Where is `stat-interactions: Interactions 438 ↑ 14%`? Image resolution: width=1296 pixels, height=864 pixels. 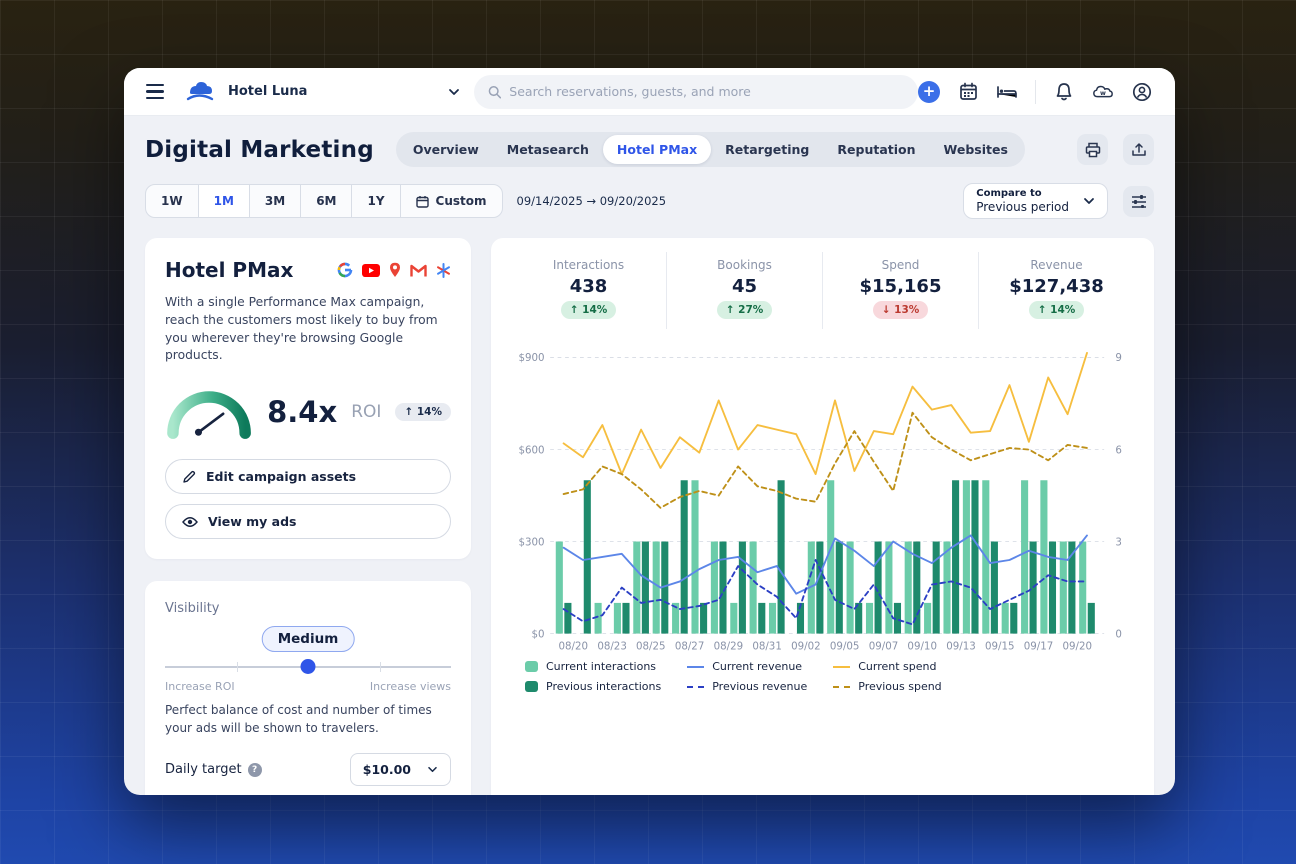
stat-interactions: Interactions 438 ↑ 14% is located at coordinates (588, 290).